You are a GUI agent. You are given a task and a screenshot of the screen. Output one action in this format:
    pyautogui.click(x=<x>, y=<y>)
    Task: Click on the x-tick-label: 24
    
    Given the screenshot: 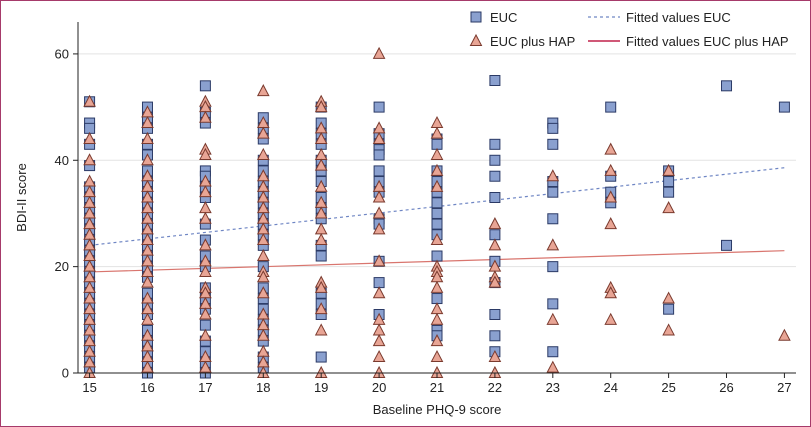 What is the action you would take?
    pyautogui.click(x=610, y=387)
    